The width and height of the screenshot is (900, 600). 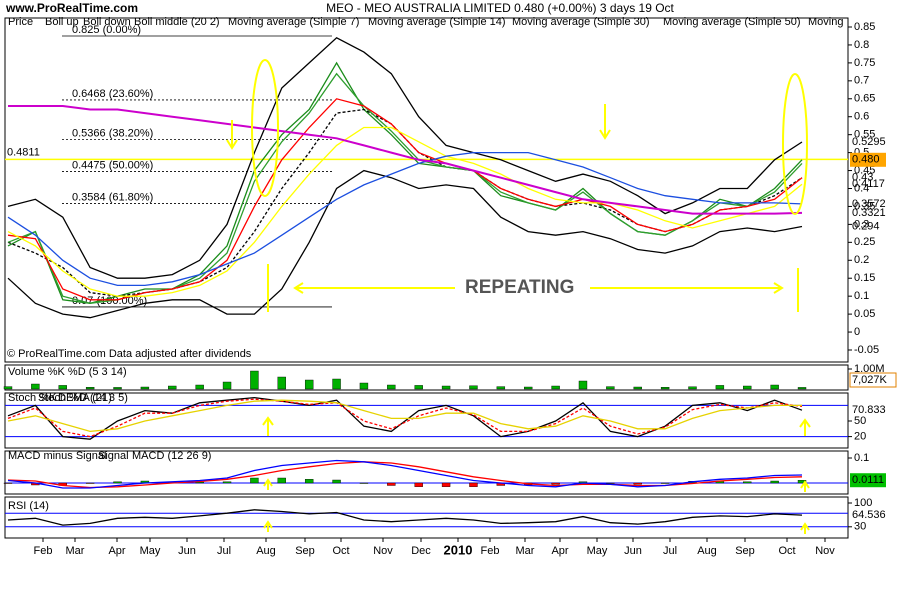 What do you see at coordinates (864, 242) in the screenshot?
I see `y-tick-label: 0.25` at bounding box center [864, 242].